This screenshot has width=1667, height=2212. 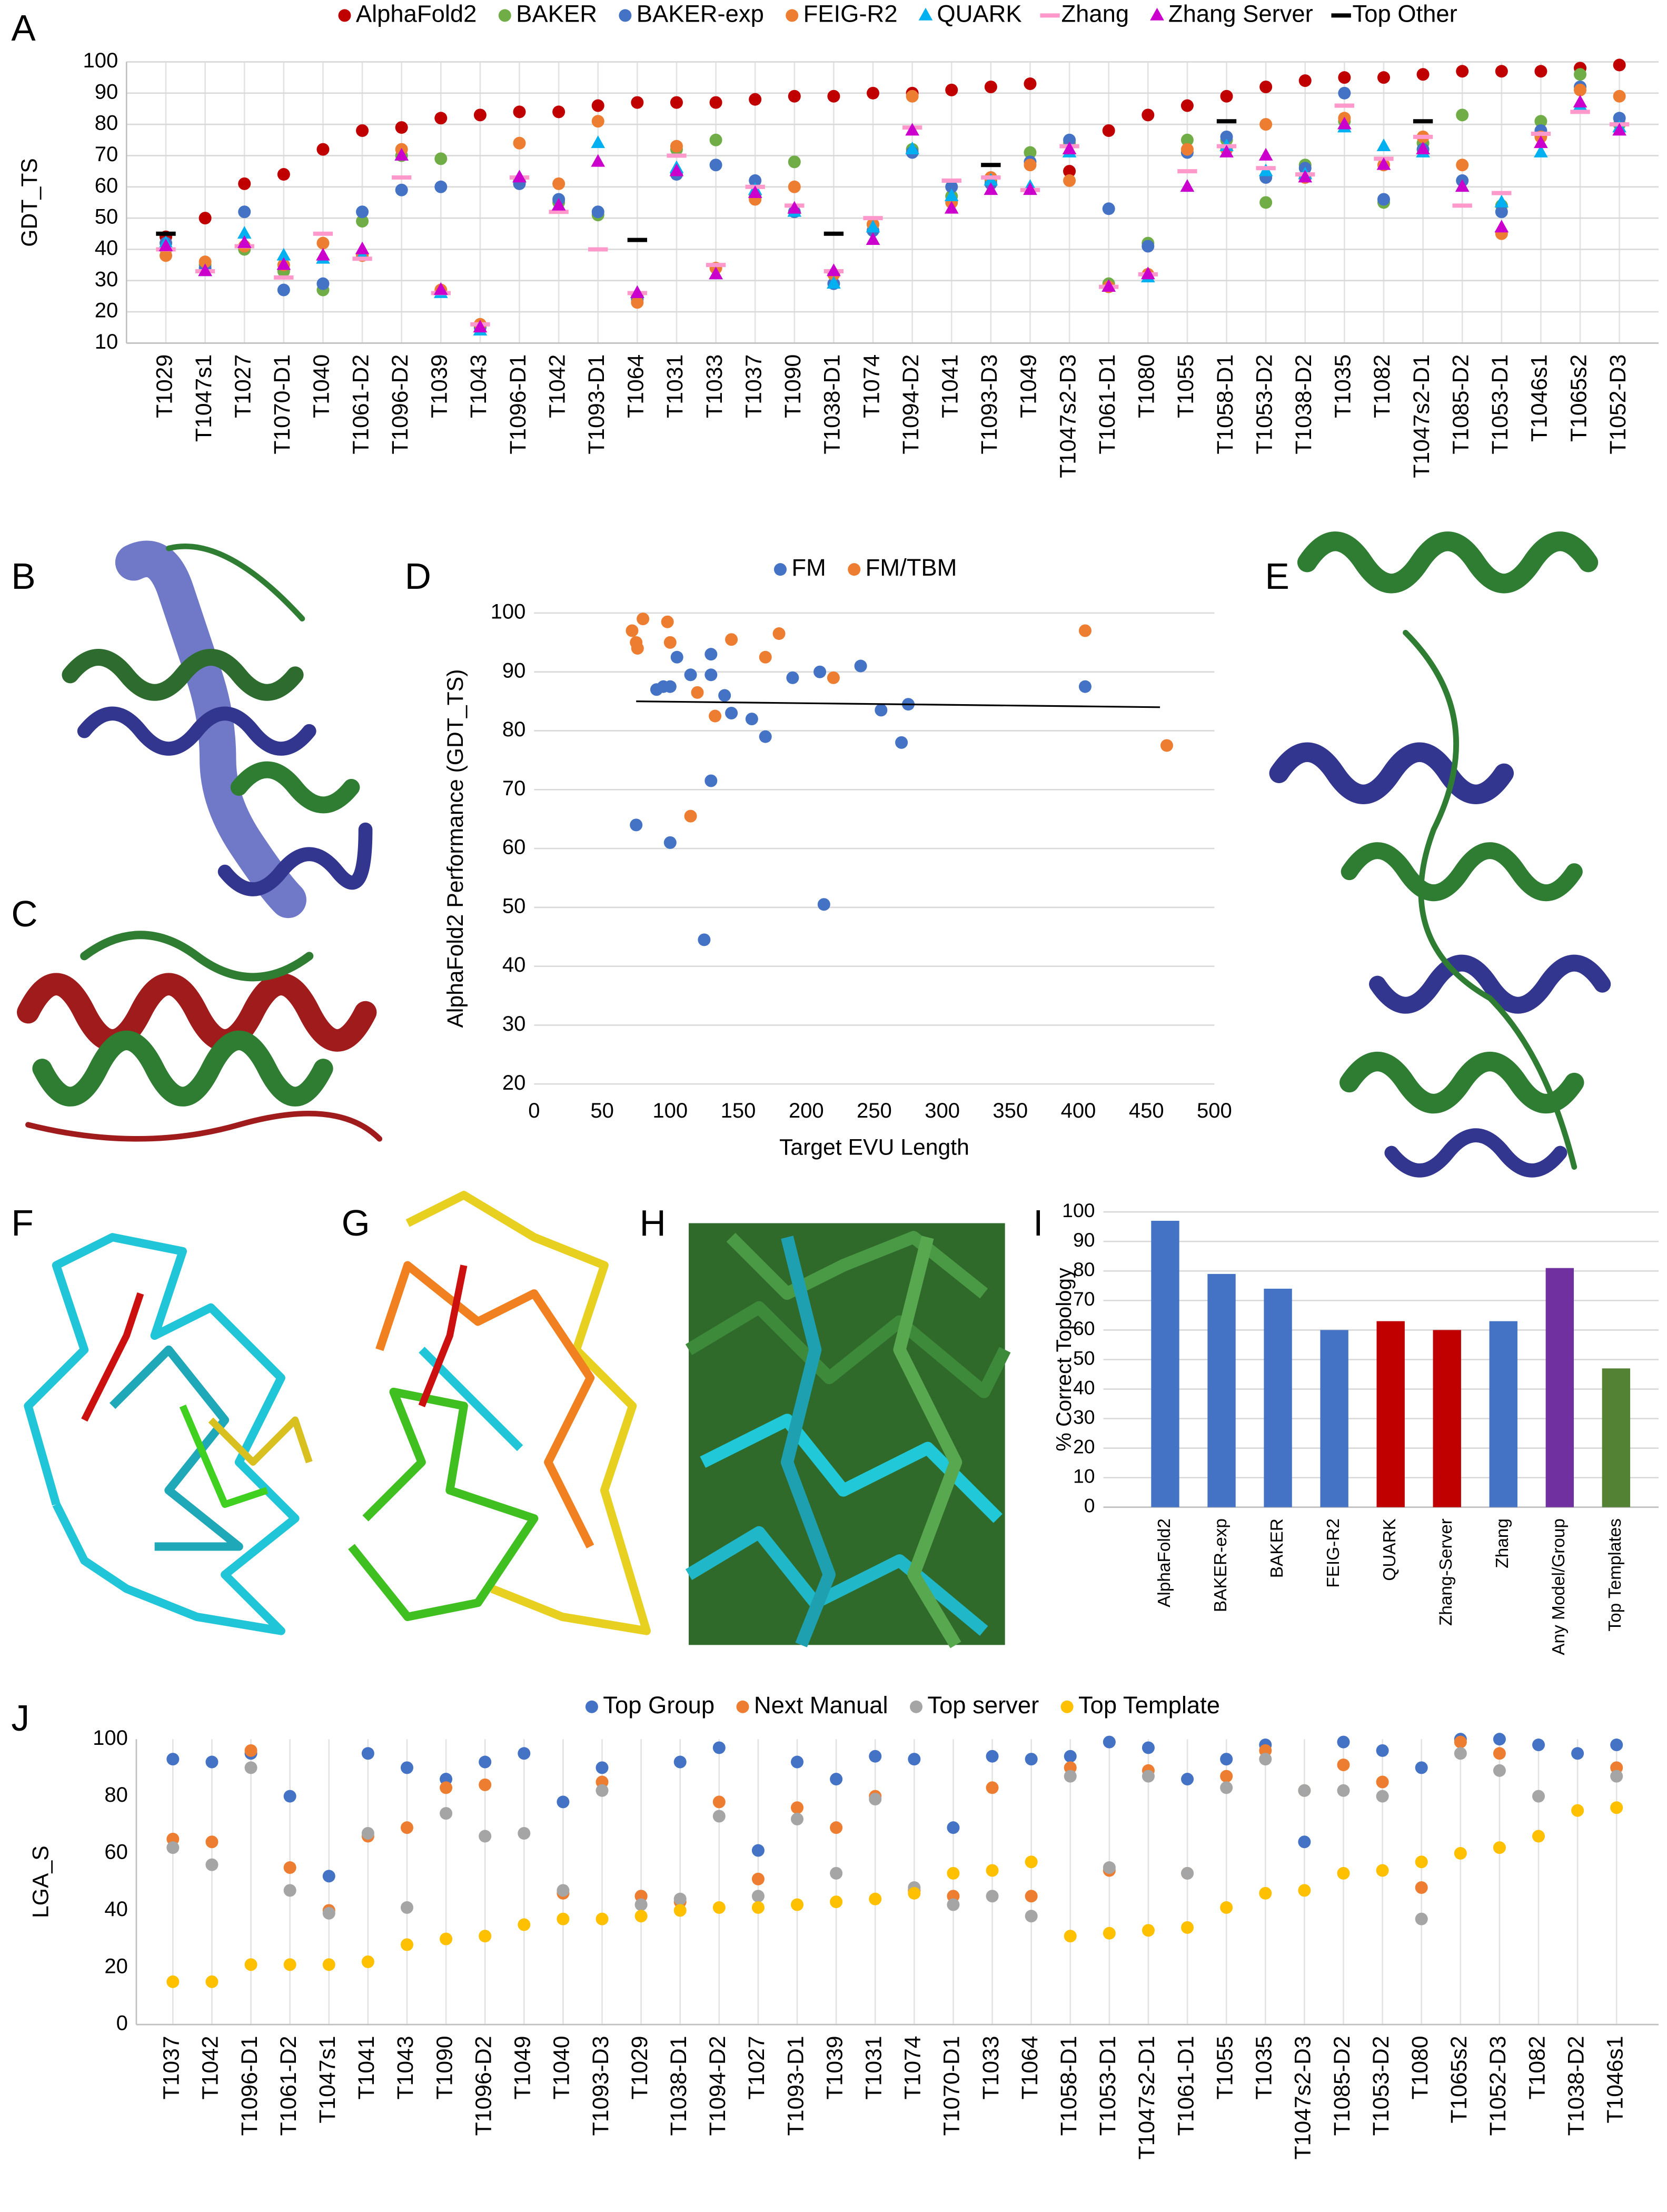 What do you see at coordinates (1342, 2086) in the screenshot?
I see `x-tick-label: T1085-D2` at bounding box center [1342, 2086].